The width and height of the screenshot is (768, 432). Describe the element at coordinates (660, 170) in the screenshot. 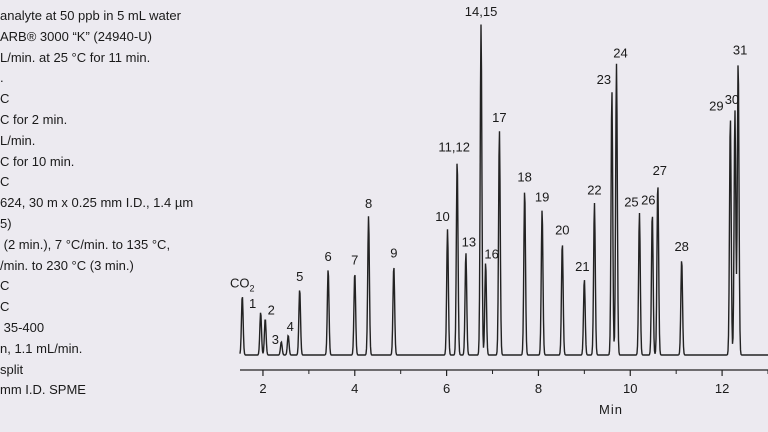

I see `peak-label: 27` at that location.